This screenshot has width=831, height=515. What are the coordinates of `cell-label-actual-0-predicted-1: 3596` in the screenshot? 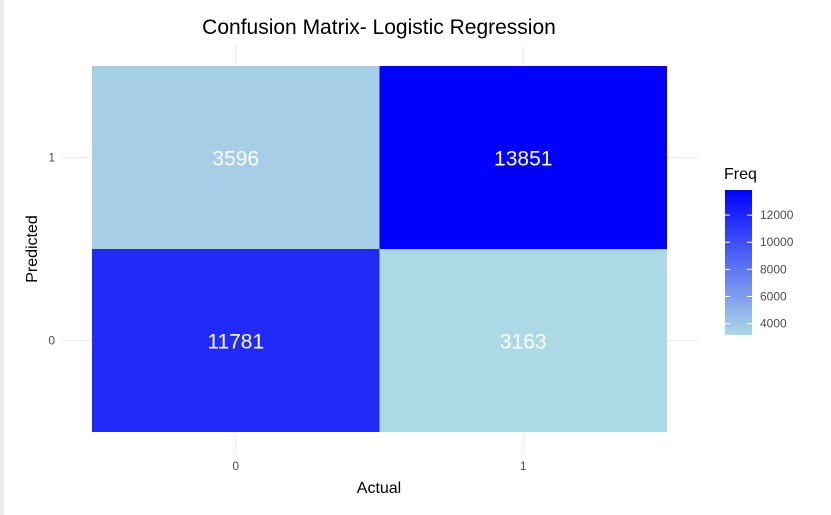 It's located at (235, 159).